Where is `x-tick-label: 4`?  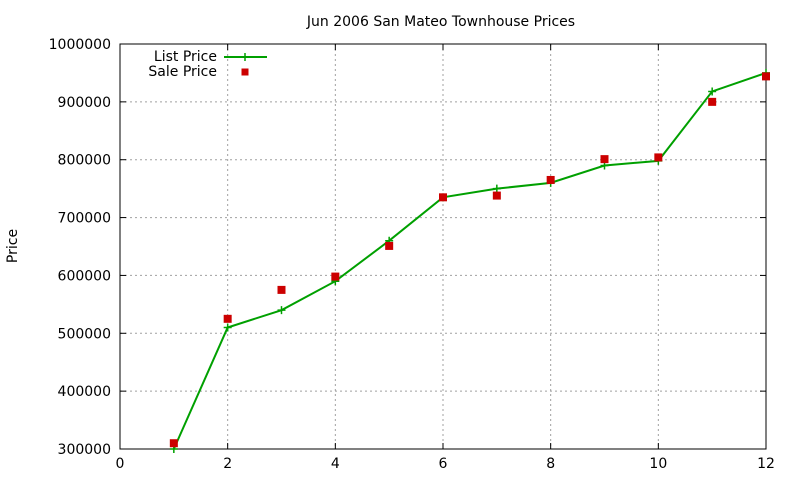
x-tick-label: 4 is located at coordinates (335, 464).